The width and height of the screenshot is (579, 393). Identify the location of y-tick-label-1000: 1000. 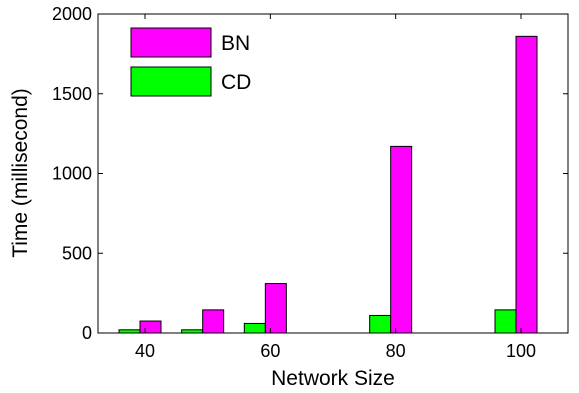
(72, 174).